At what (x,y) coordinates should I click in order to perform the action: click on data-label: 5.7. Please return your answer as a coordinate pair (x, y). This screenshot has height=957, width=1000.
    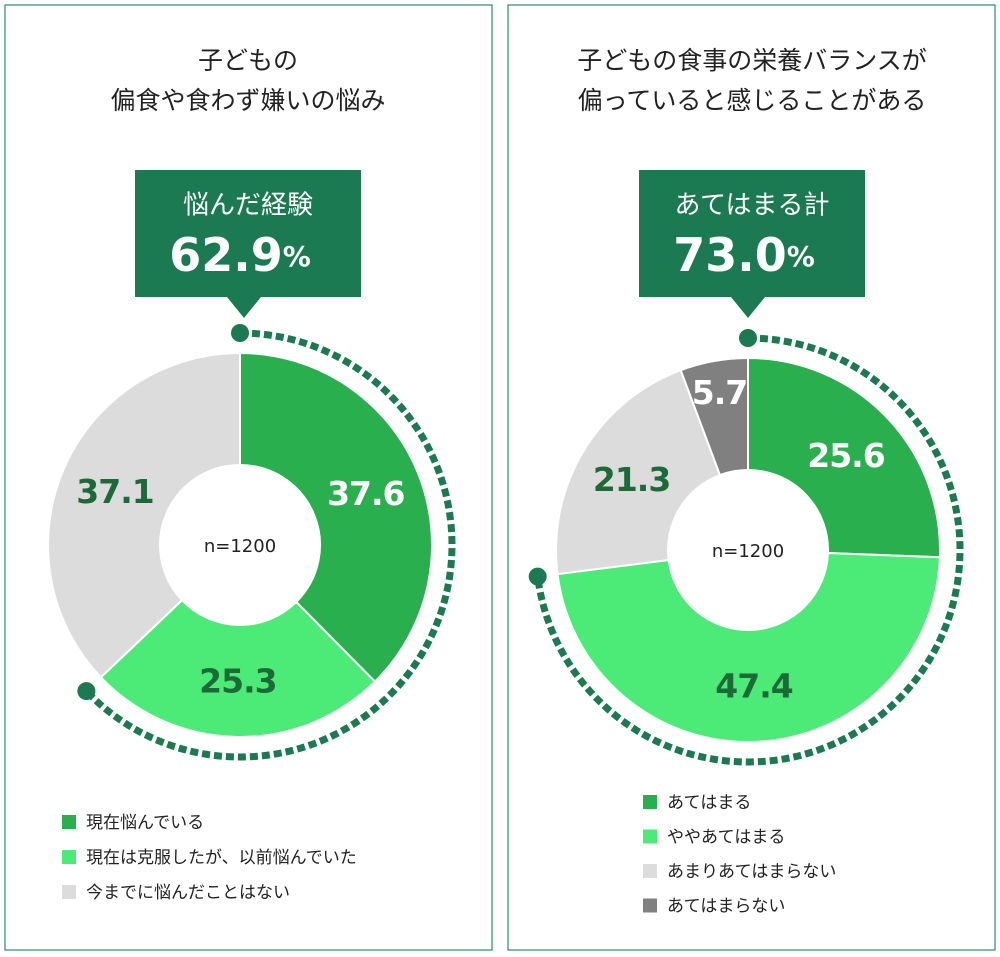
    Looking at the image, I should click on (719, 392).